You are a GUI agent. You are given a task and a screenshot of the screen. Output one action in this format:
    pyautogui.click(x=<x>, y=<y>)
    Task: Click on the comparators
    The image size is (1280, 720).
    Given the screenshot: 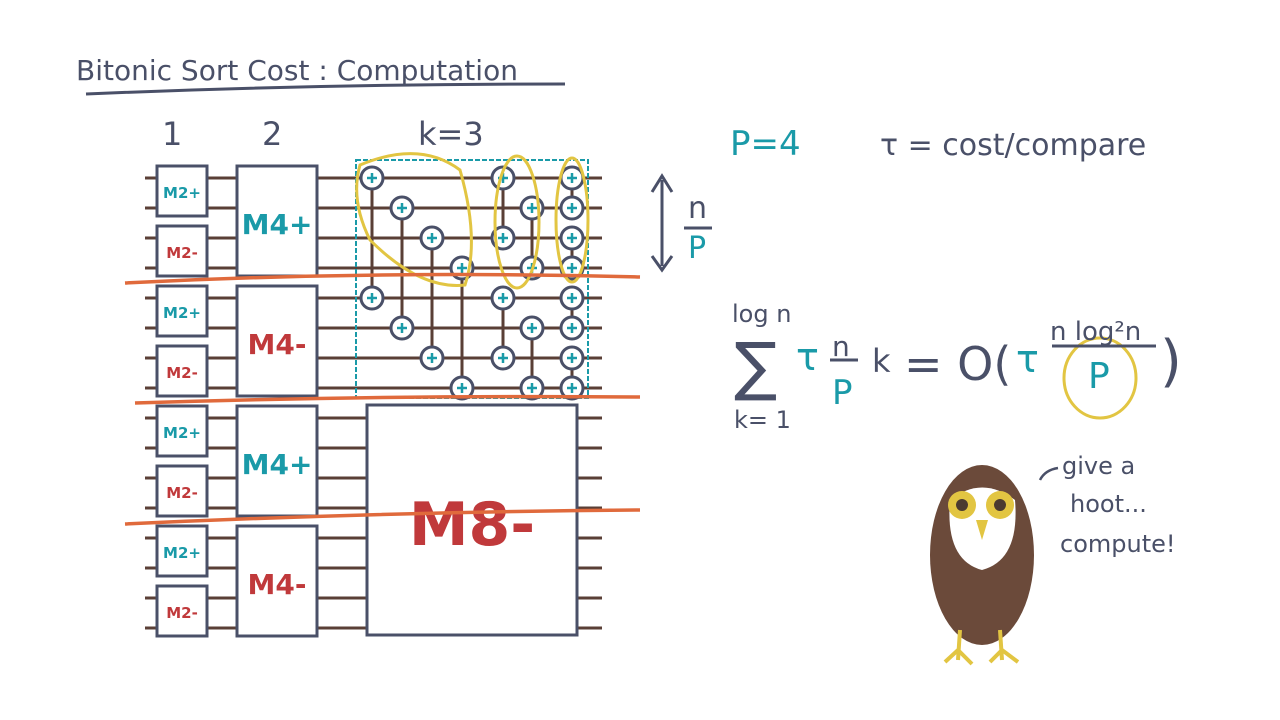 What is the action you would take?
    pyautogui.click(x=472, y=283)
    